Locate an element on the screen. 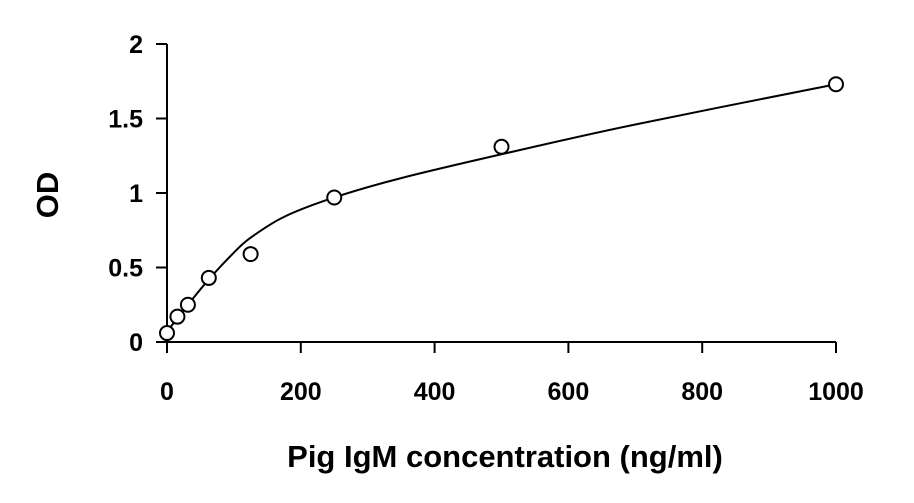 This screenshot has height=503, width=914. y-tick-label: 1.5 is located at coordinates (125, 120).